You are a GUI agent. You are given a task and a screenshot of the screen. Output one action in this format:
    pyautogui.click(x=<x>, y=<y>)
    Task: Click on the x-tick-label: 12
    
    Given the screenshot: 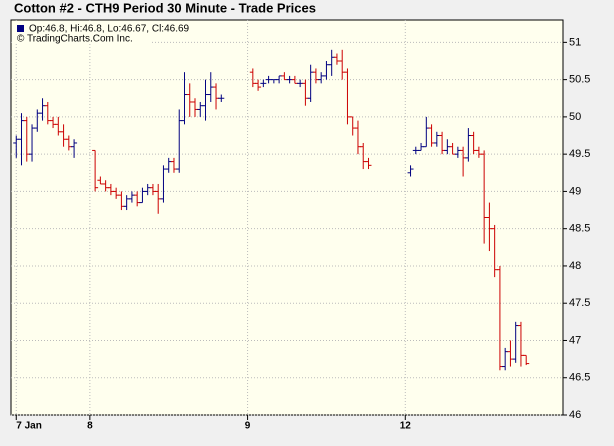 What is the action you would take?
    pyautogui.click(x=406, y=426)
    